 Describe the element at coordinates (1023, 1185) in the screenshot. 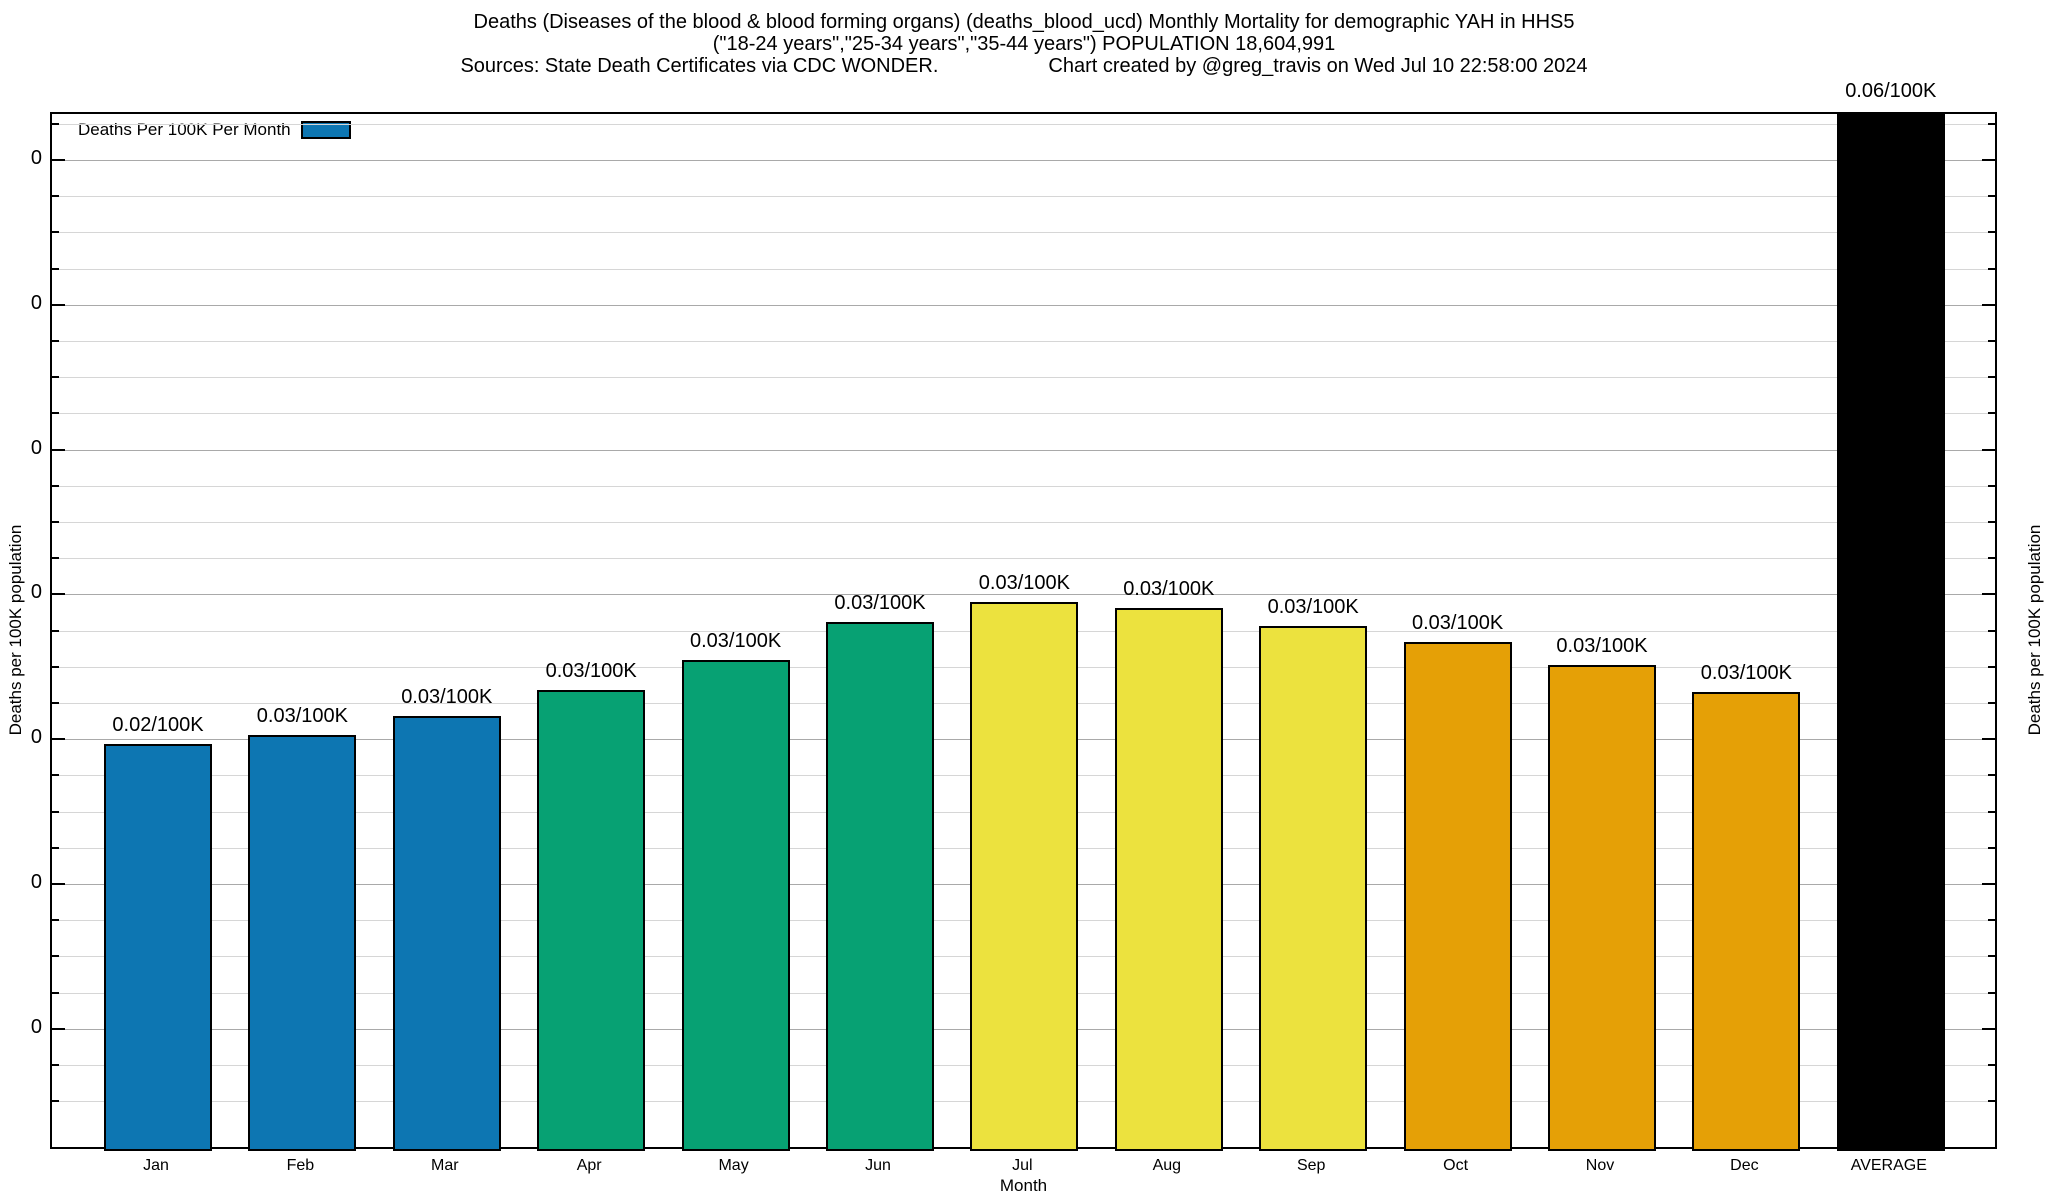

I see `x-axis-label: Month` at that location.